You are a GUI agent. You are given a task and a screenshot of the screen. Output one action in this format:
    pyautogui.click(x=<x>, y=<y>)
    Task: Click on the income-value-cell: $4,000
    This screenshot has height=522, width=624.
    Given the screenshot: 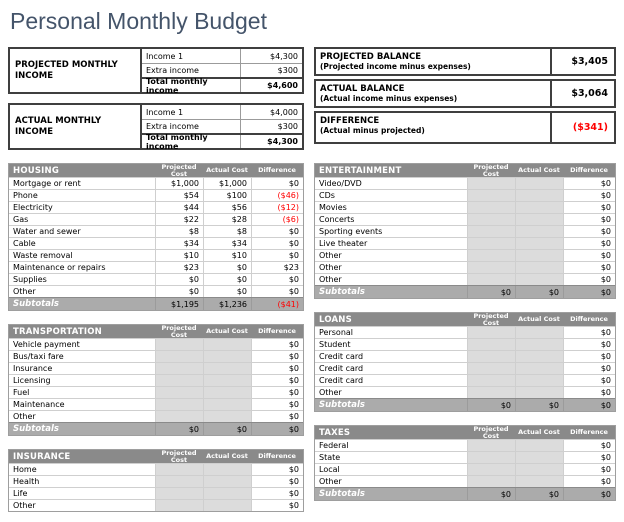 What is the action you would take?
    pyautogui.click(x=271, y=112)
    